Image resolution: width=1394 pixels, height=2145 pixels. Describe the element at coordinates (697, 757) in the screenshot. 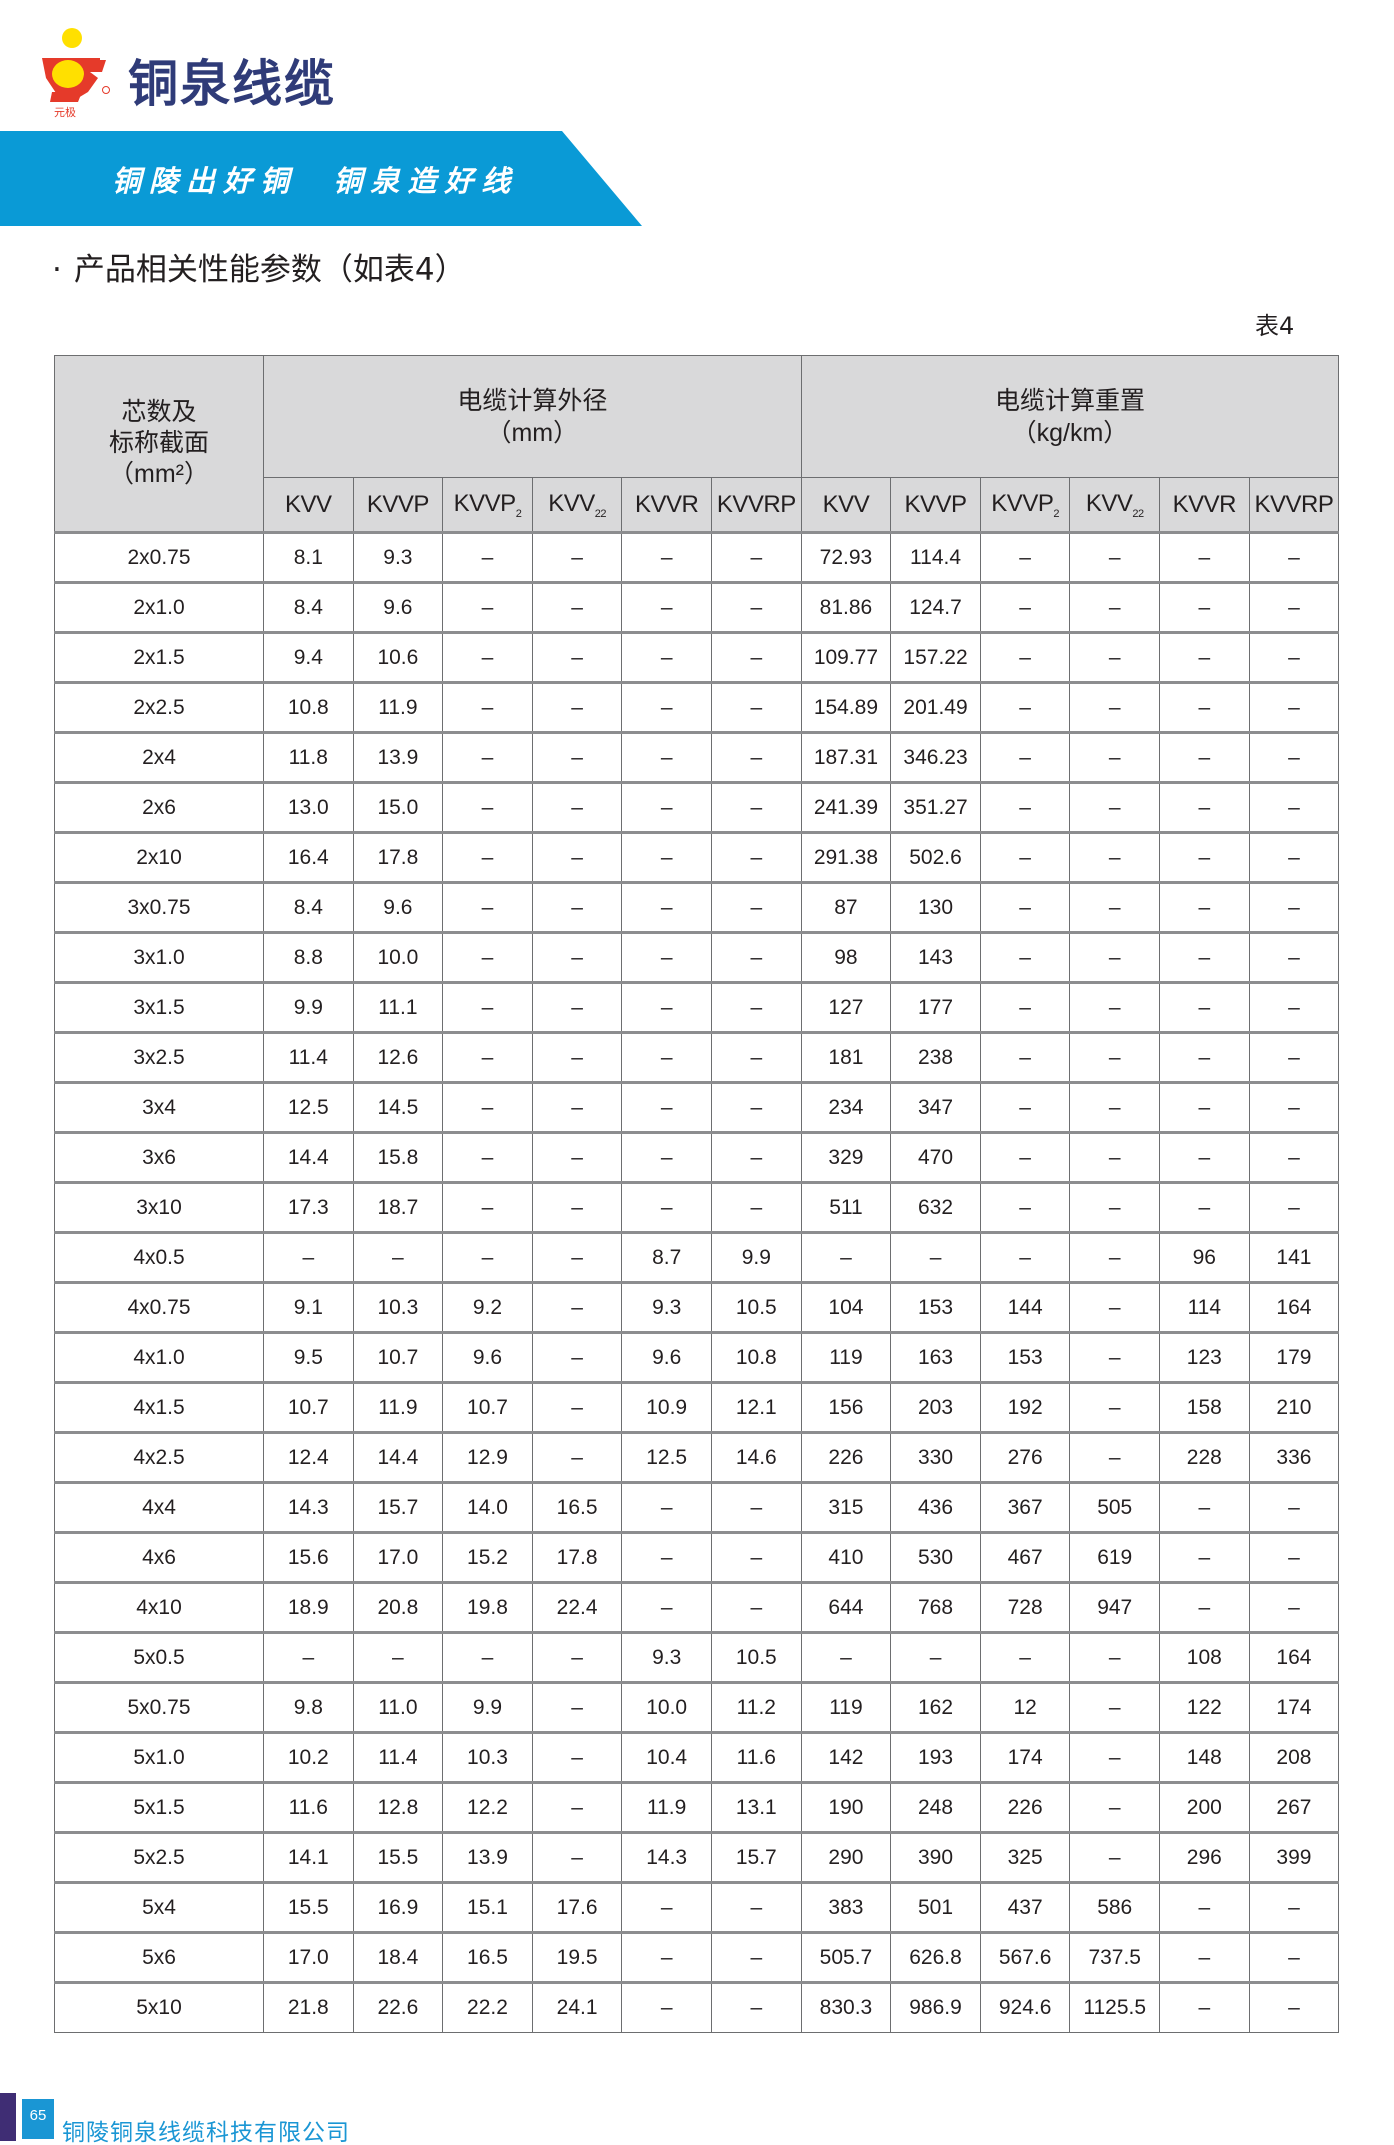

I see `table-row: 2x4 11.8 13.9– – – –187.31 346.23– – – –` at that location.